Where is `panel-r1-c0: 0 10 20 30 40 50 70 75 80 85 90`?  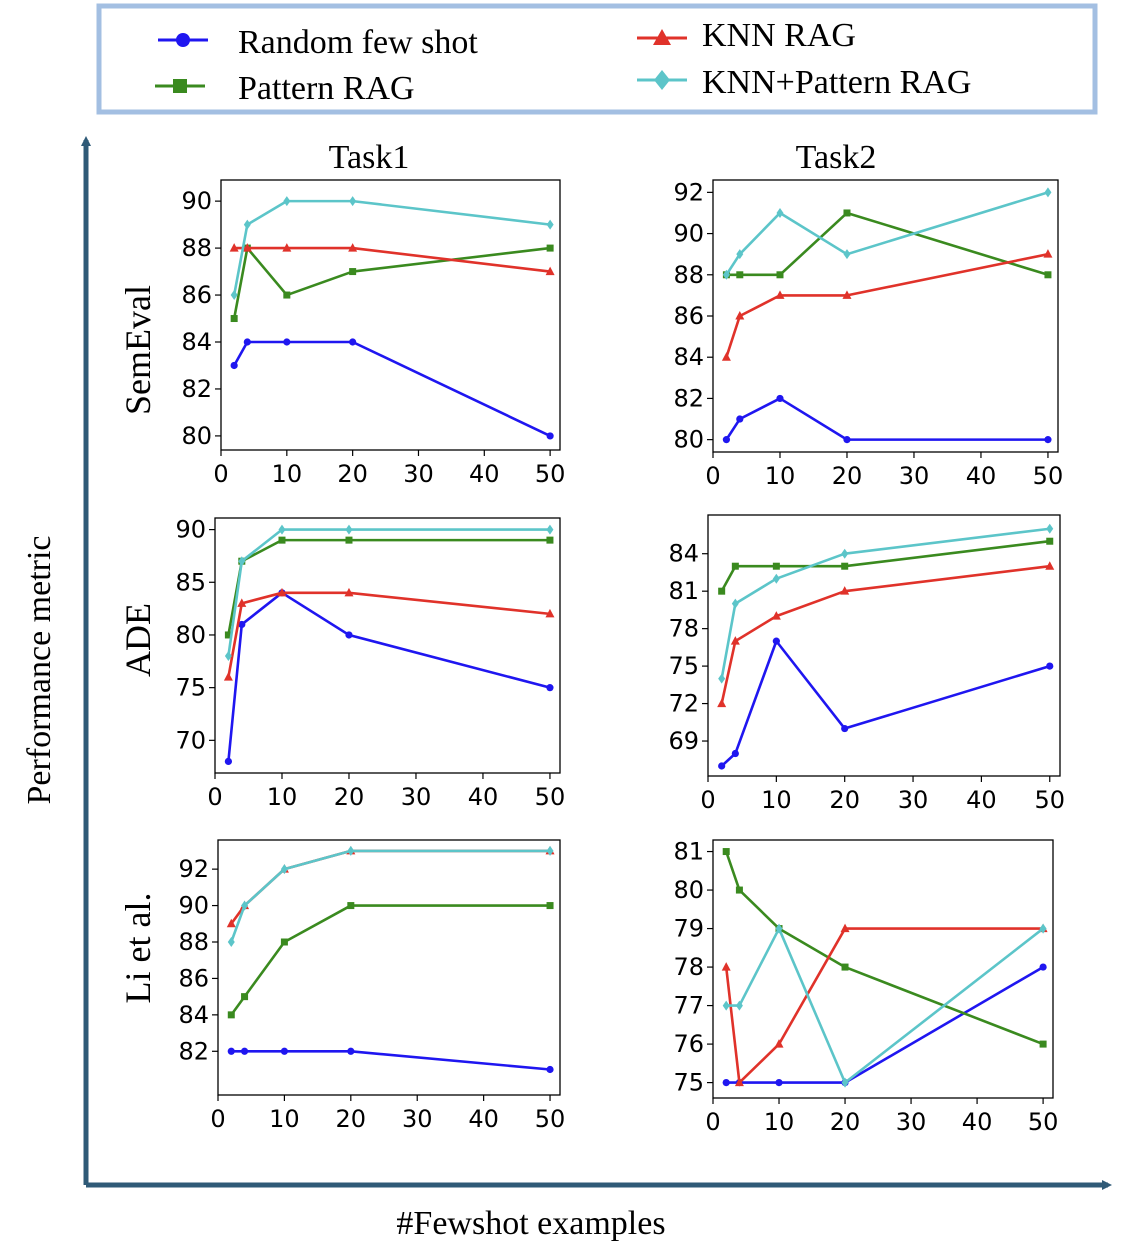 panel-r1-c0: 0 10 20 30 40 50 70 75 80 85 90 is located at coordinates (370, 663).